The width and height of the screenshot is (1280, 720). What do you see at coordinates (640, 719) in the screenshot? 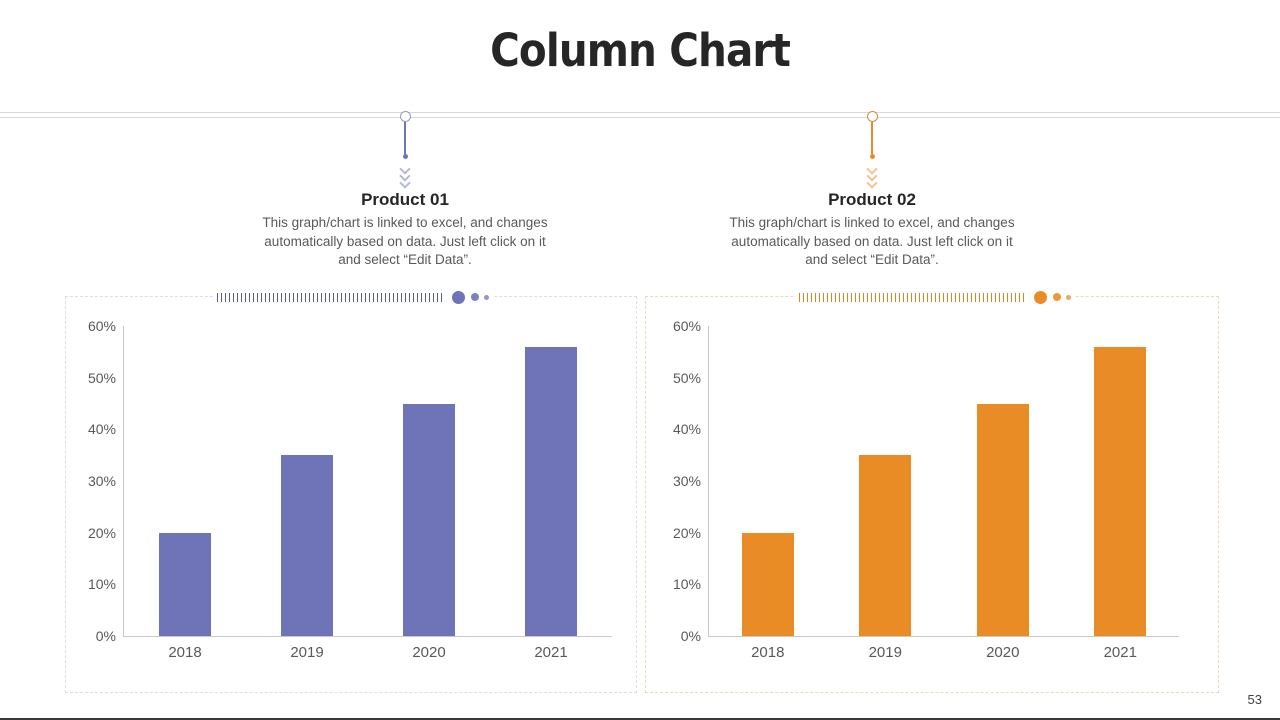
I see `slide-bottom-border` at bounding box center [640, 719].